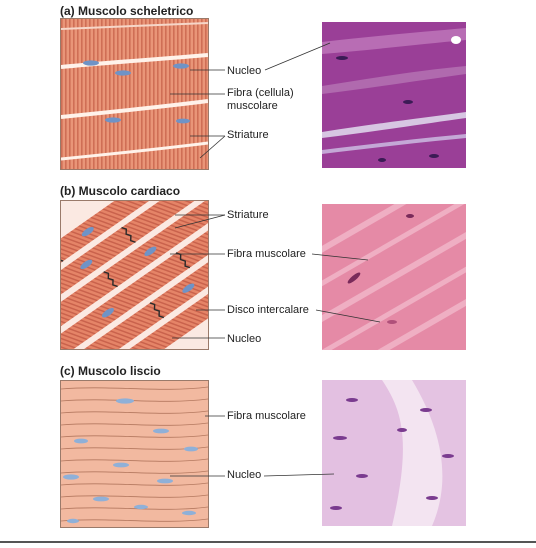  Describe the element at coordinates (266, 254) in the screenshot. I see `label-b-fiber: Fibra muscolare` at that location.